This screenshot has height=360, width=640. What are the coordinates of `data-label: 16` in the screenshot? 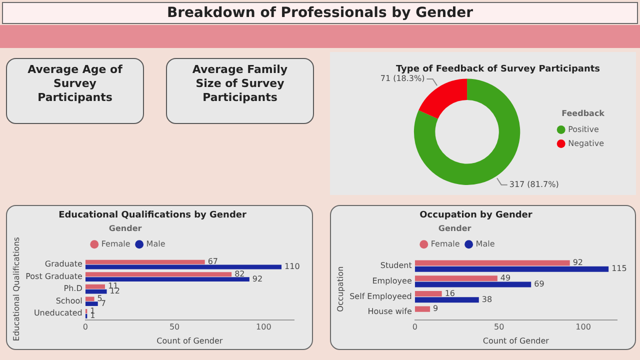 It's located at (450, 293).